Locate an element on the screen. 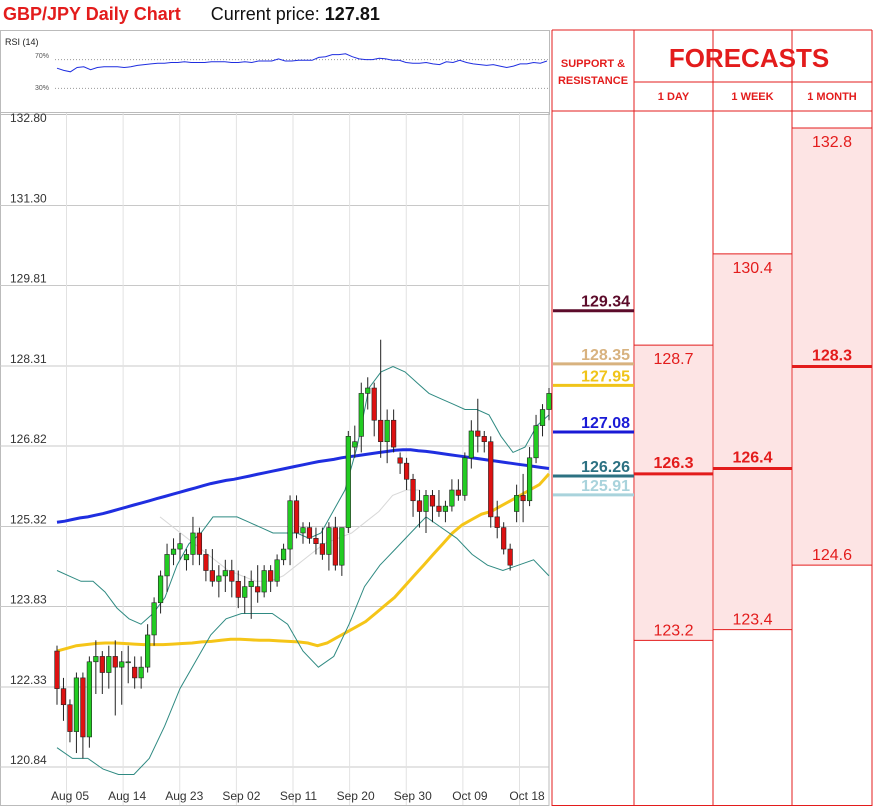 The width and height of the screenshot is (873, 806). x-tick-label: Oct 09 is located at coordinates (470, 796).